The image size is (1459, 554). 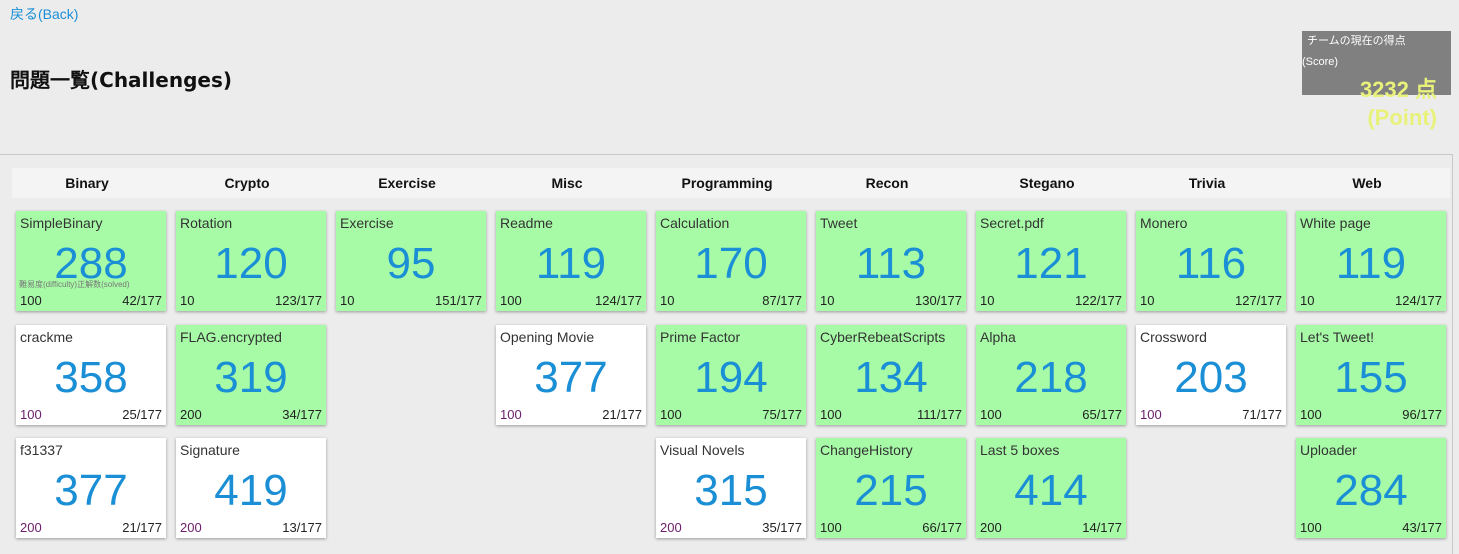 I want to click on challenge-card: Opening Movie 377 100 21/177, so click(x=571, y=374).